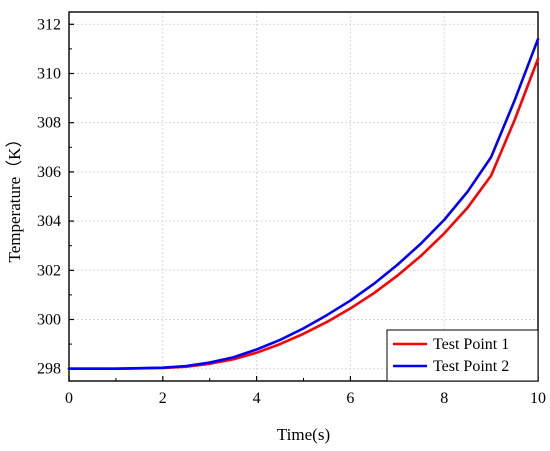 This screenshot has width=550, height=451. Describe the element at coordinates (14, 197) in the screenshot. I see `y-axis-title: Temperature（K）` at that location.